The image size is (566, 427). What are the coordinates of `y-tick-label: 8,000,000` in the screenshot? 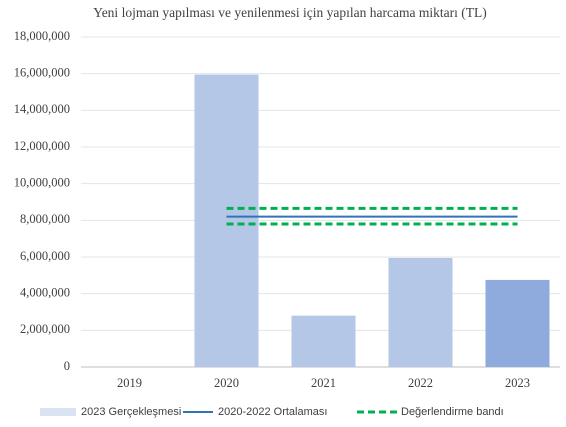 It's located at (45, 219).